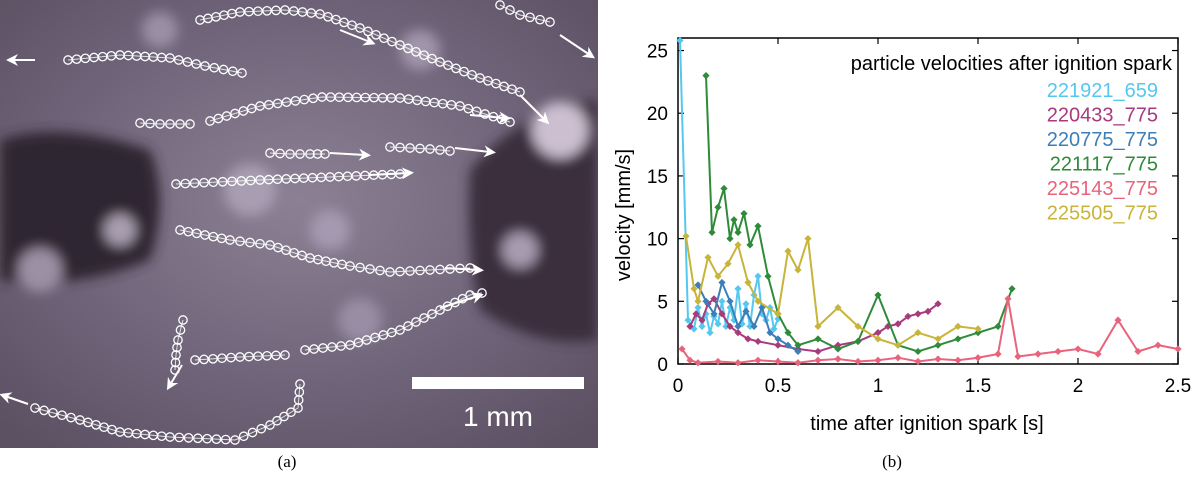 The image size is (1200, 481). What do you see at coordinates (624, 215) in the screenshot?
I see `y-axis-label: velocity [mm/s]` at bounding box center [624, 215].